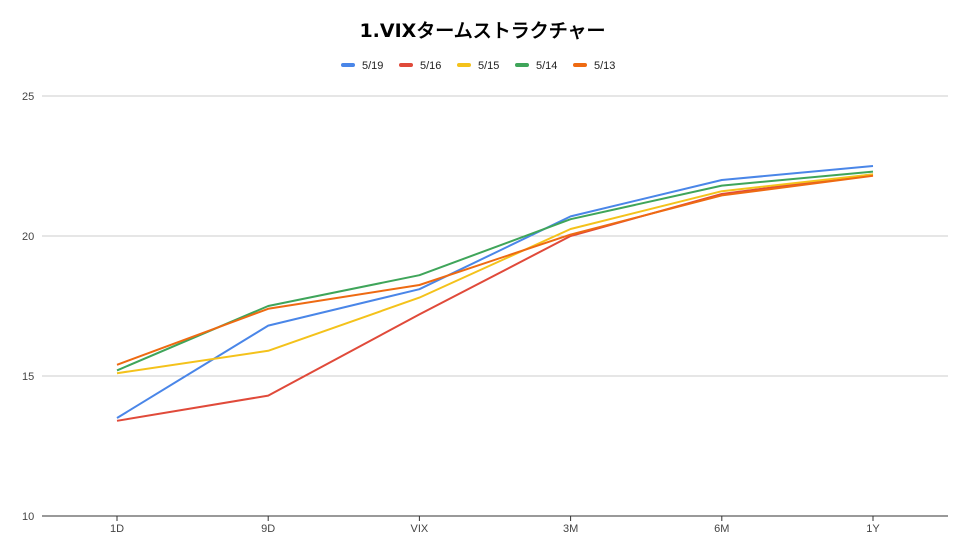  What do you see at coordinates (546, 66) in the screenshot?
I see `legend-label: 5/14` at bounding box center [546, 66].